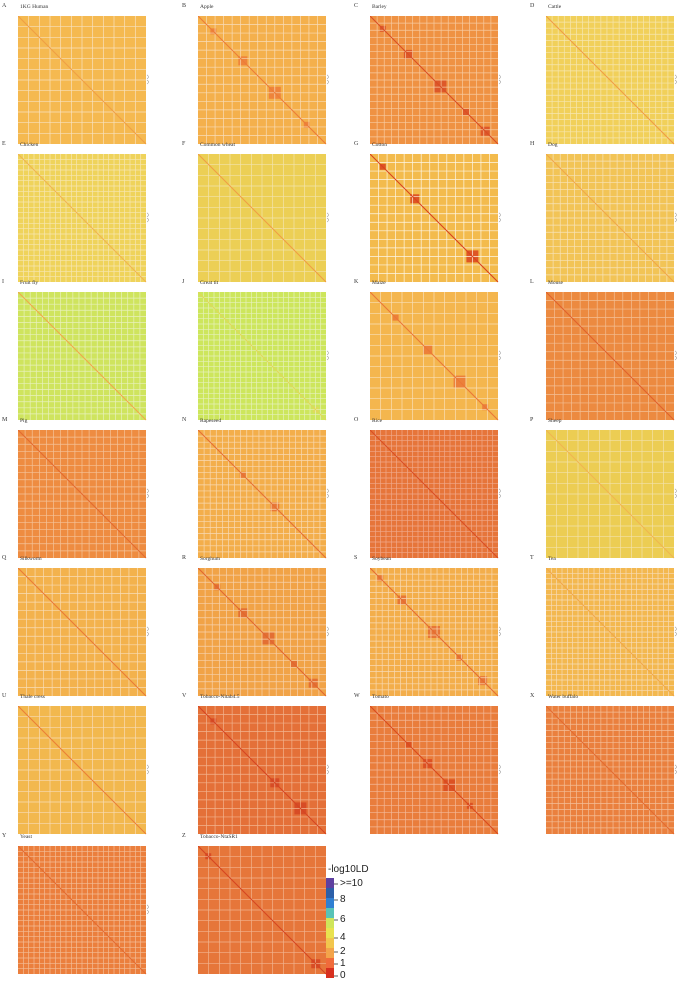 The height and width of the screenshot is (985, 685). I want to click on panel-letter-d: D, so click(532, 6).